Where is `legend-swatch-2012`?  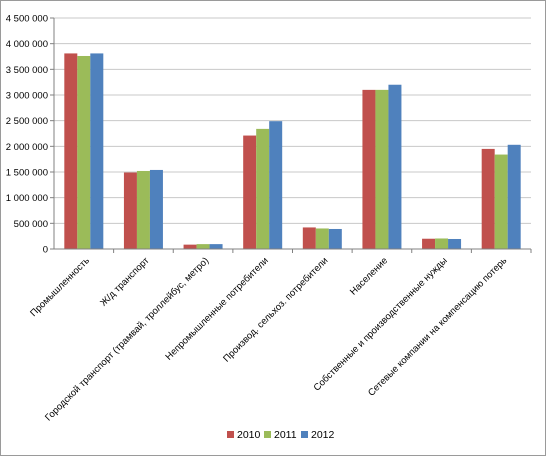
legend-swatch-2012 is located at coordinates (304, 434).